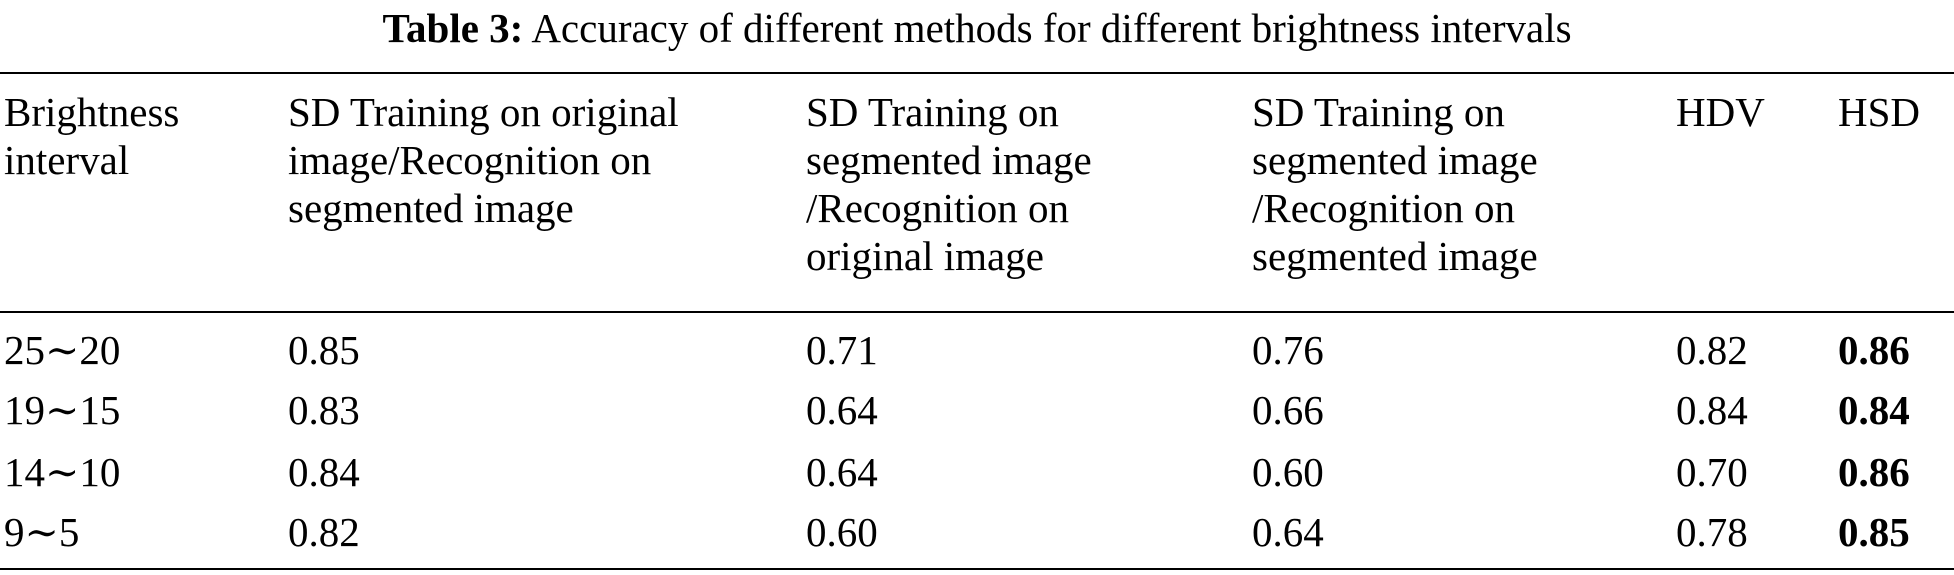  I want to click on header-hdv: HDV, so click(1720, 112).